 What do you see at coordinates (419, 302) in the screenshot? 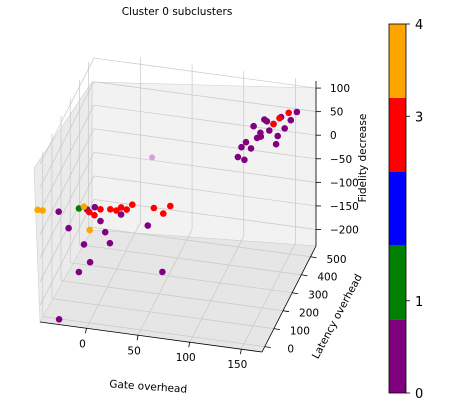
I see `colorbar-tick-label: 1` at bounding box center [419, 302].